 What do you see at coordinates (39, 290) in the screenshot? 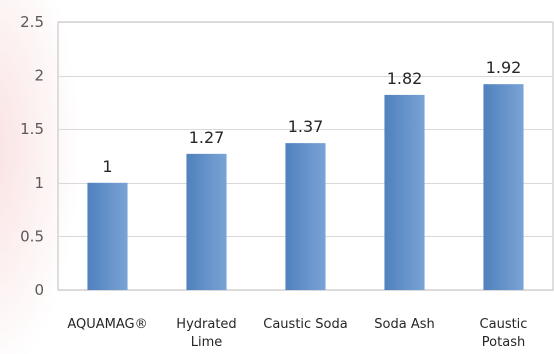
I see `y-tick-label: 0` at bounding box center [39, 290].